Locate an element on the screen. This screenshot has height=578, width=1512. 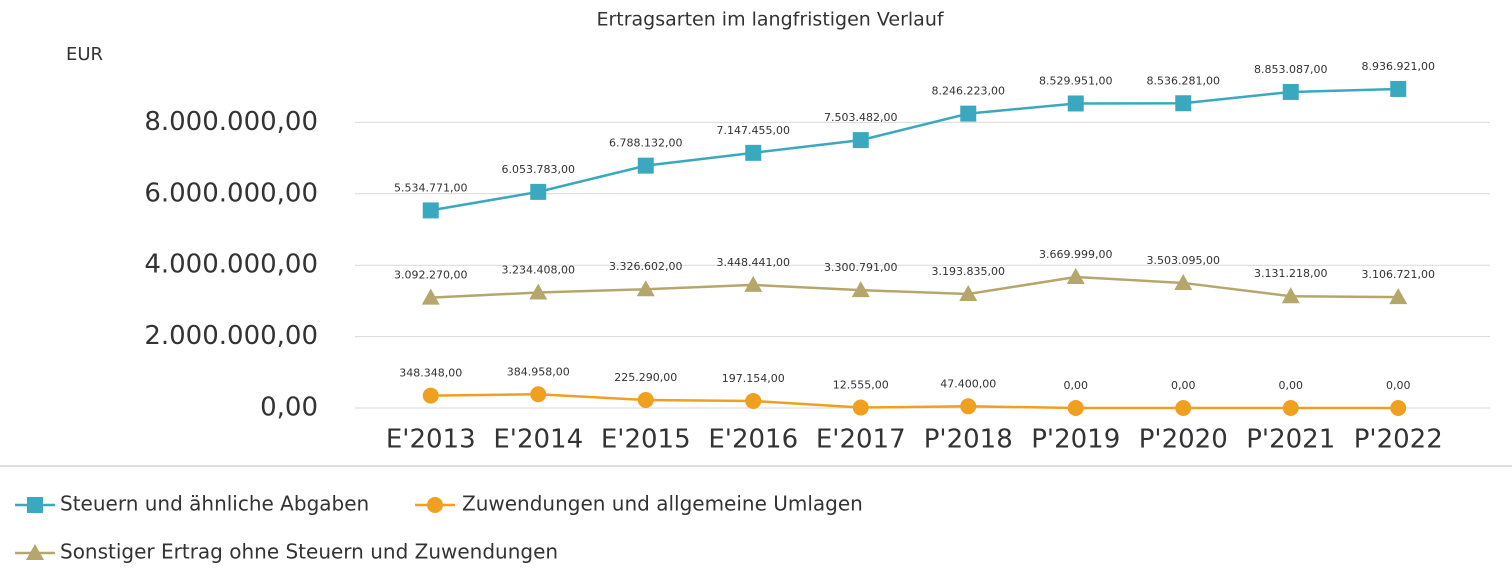
data-label: 12.555,00 is located at coordinates (861, 385).